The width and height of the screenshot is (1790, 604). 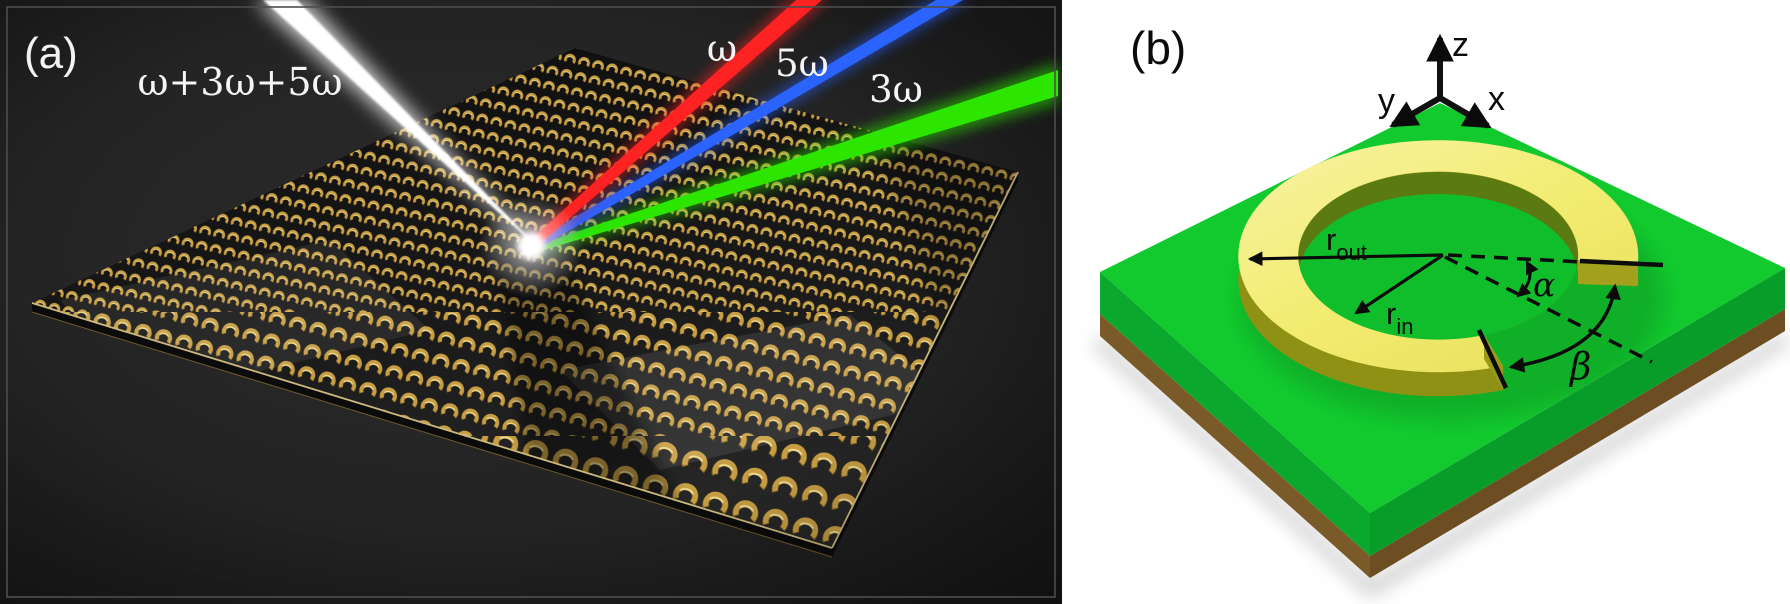 I want to click on r-out-base: r, so click(x=1331, y=239).